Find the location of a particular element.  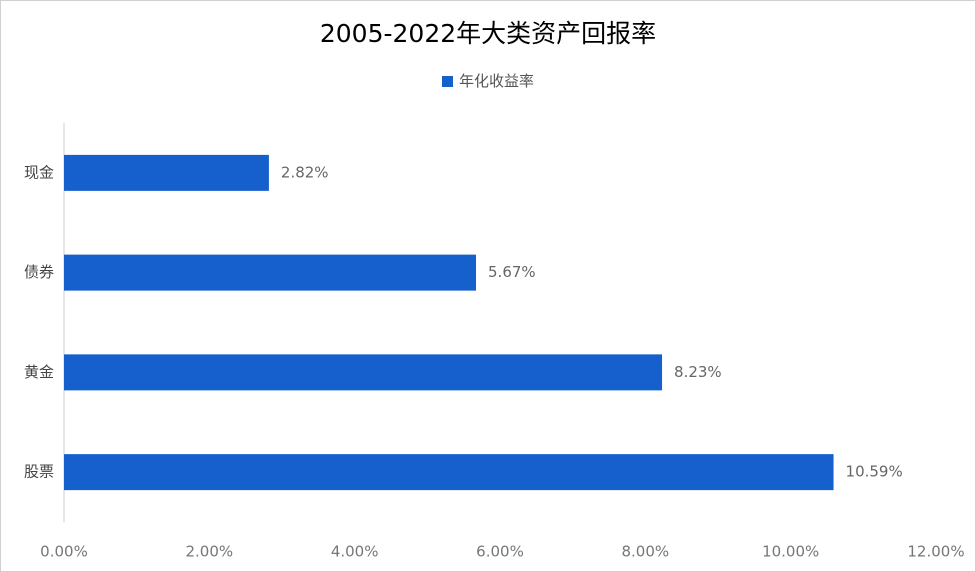

x-tick-label-2: 4.00% is located at coordinates (355, 552).